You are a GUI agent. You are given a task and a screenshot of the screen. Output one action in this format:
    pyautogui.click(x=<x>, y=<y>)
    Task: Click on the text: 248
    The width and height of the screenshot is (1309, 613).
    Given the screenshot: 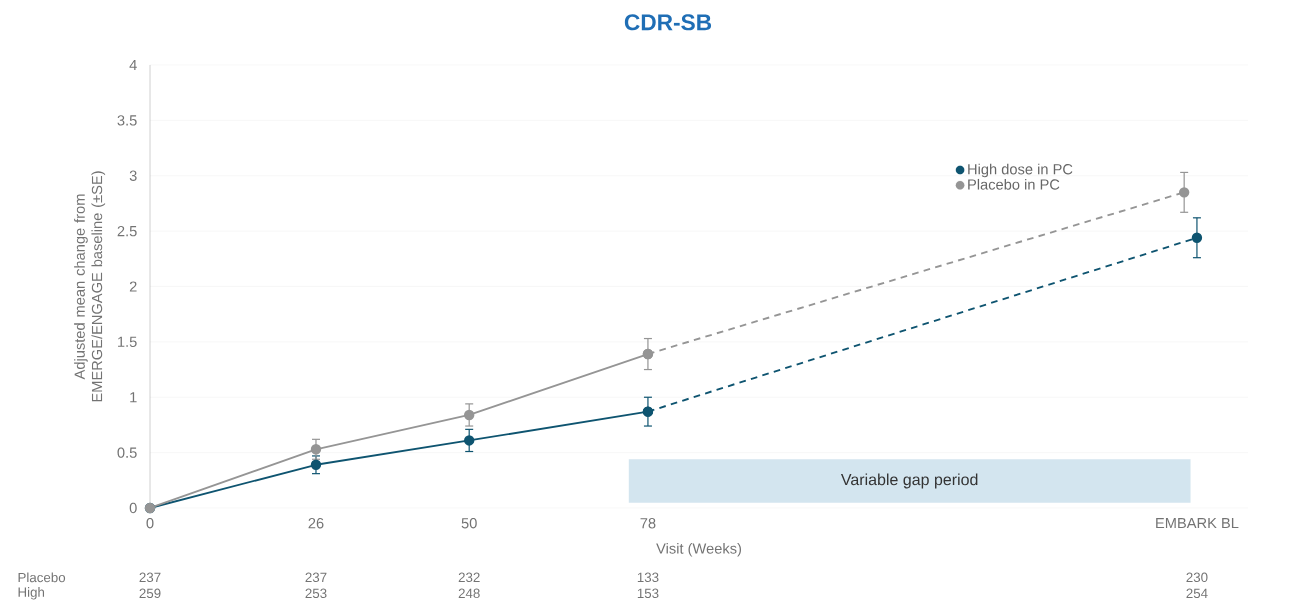 What is the action you would take?
    pyautogui.click(x=469, y=593)
    